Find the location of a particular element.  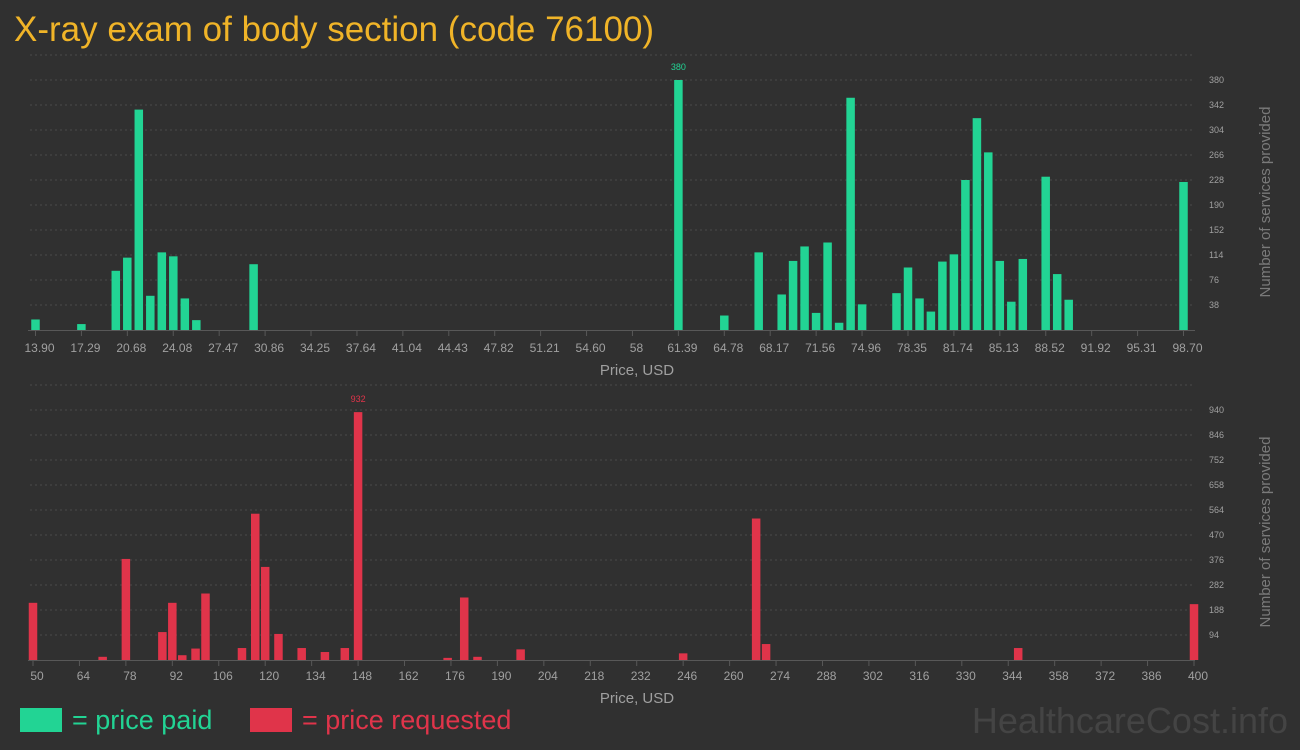

legend-paid-label: = price paid is located at coordinates (142, 719).